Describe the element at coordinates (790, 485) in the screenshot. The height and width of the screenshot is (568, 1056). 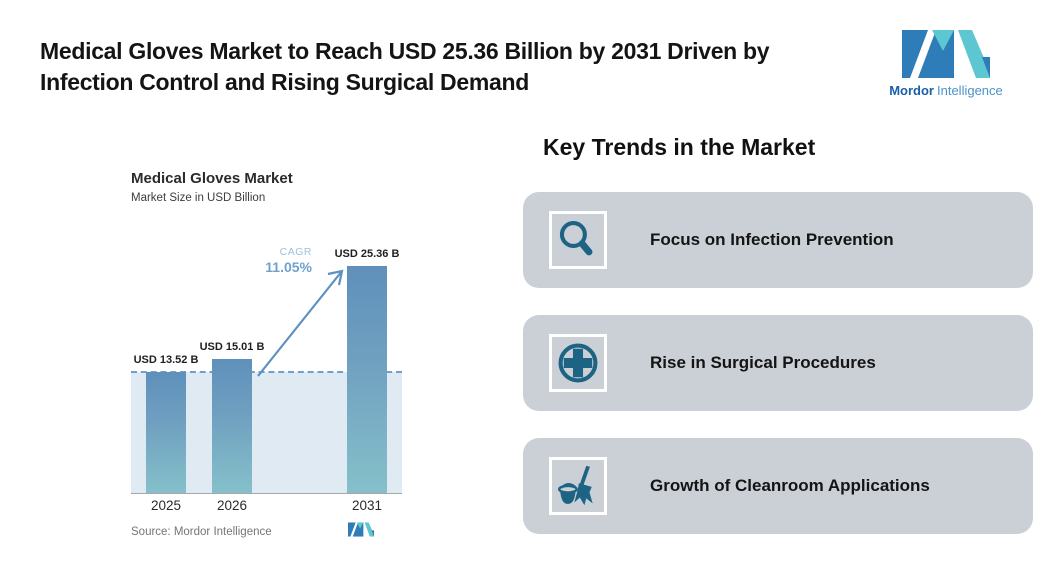
I see `trend-label: Growth of Cleanroom Applications` at that location.